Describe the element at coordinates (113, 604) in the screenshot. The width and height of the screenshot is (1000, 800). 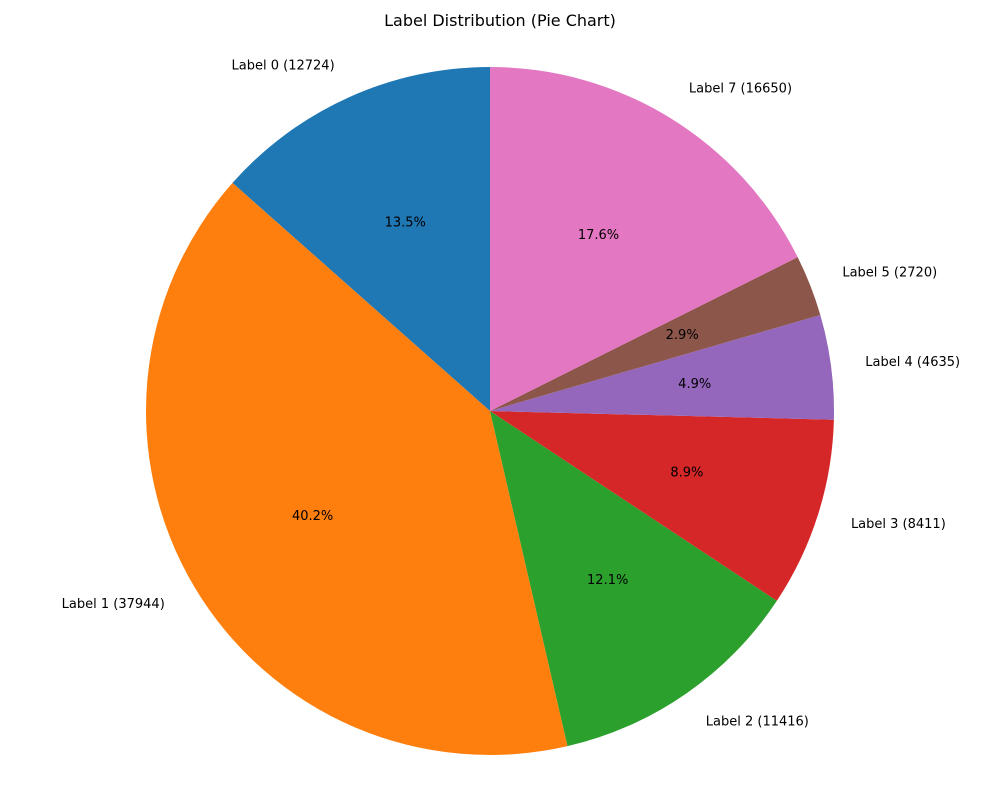
I see `slice-category-label-1: Label 1 (37944)` at that location.